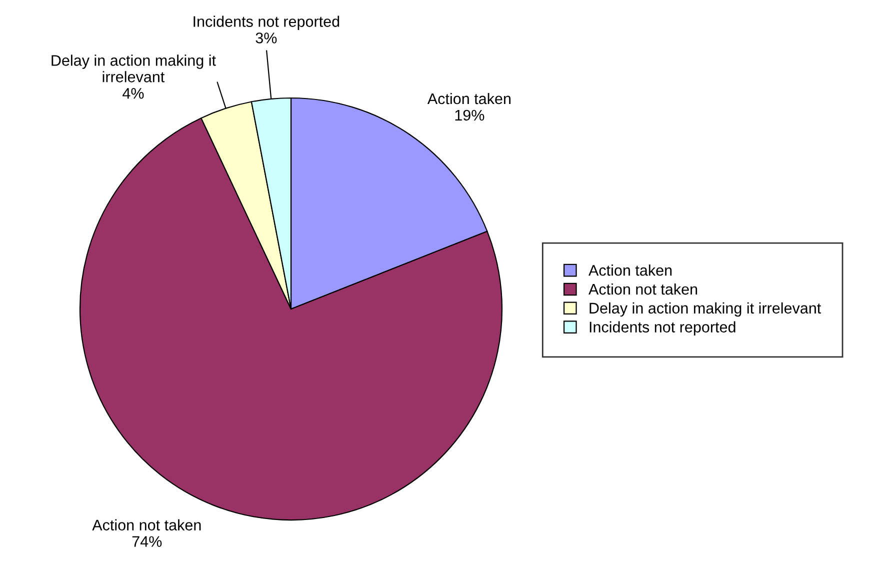 The width and height of the screenshot is (886, 567). I want to click on data-label: 3%, so click(266, 38).